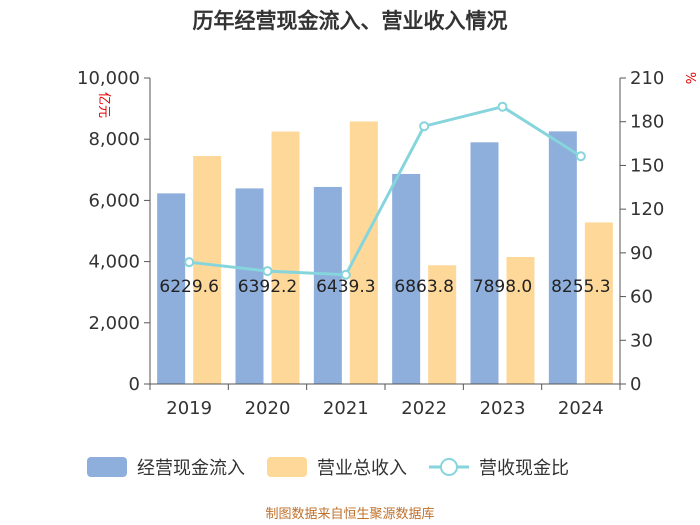 The width and height of the screenshot is (700, 525). Describe the element at coordinates (207, 270) in the screenshot. I see `bar-revenue-2019` at that location.